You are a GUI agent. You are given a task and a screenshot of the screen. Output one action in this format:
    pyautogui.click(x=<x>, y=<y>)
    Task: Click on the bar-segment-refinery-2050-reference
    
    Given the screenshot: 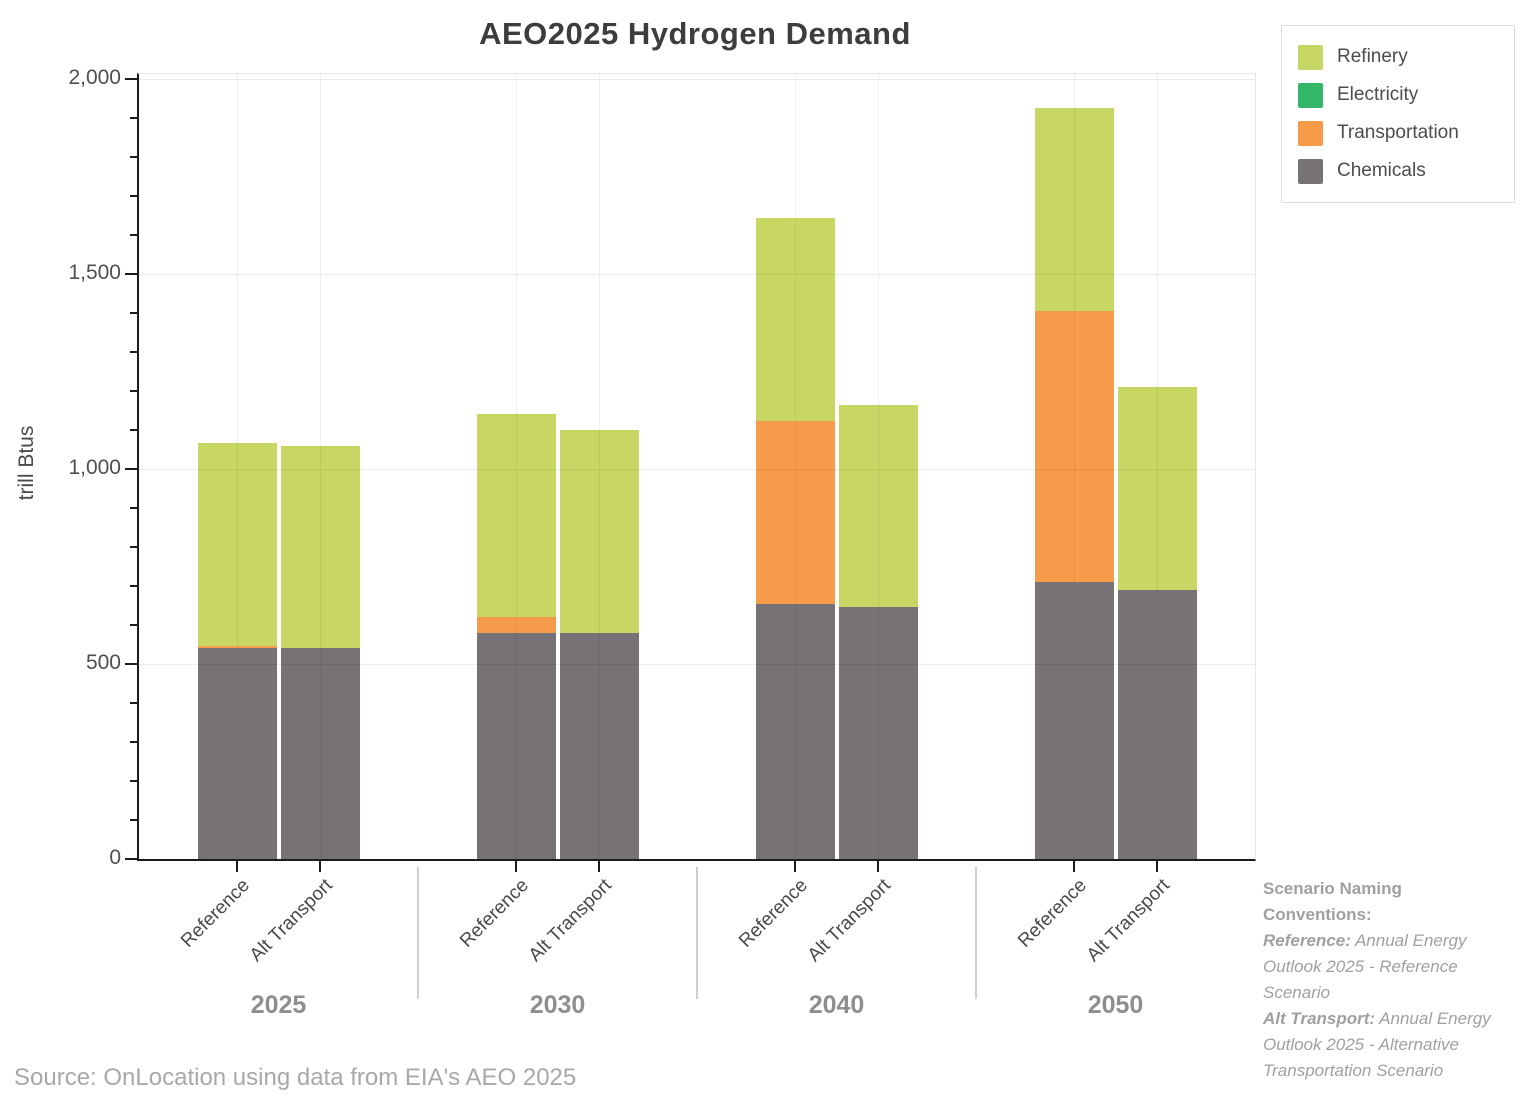 What is the action you would take?
    pyautogui.click(x=1074, y=210)
    